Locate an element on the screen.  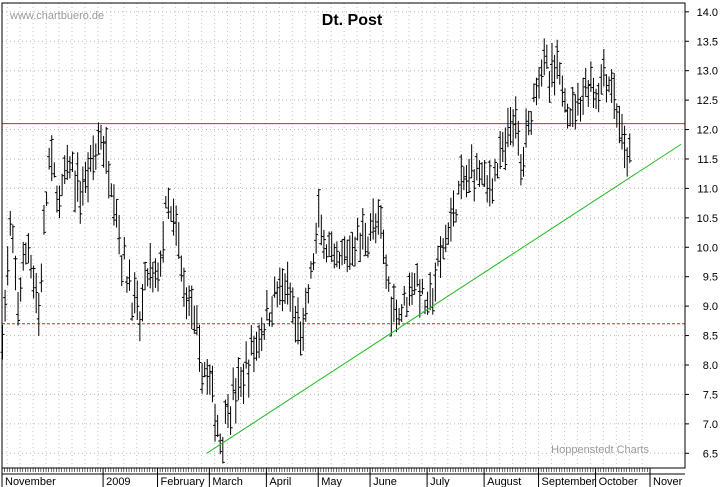
x-month-label: 2009 is located at coordinates (118, 481).